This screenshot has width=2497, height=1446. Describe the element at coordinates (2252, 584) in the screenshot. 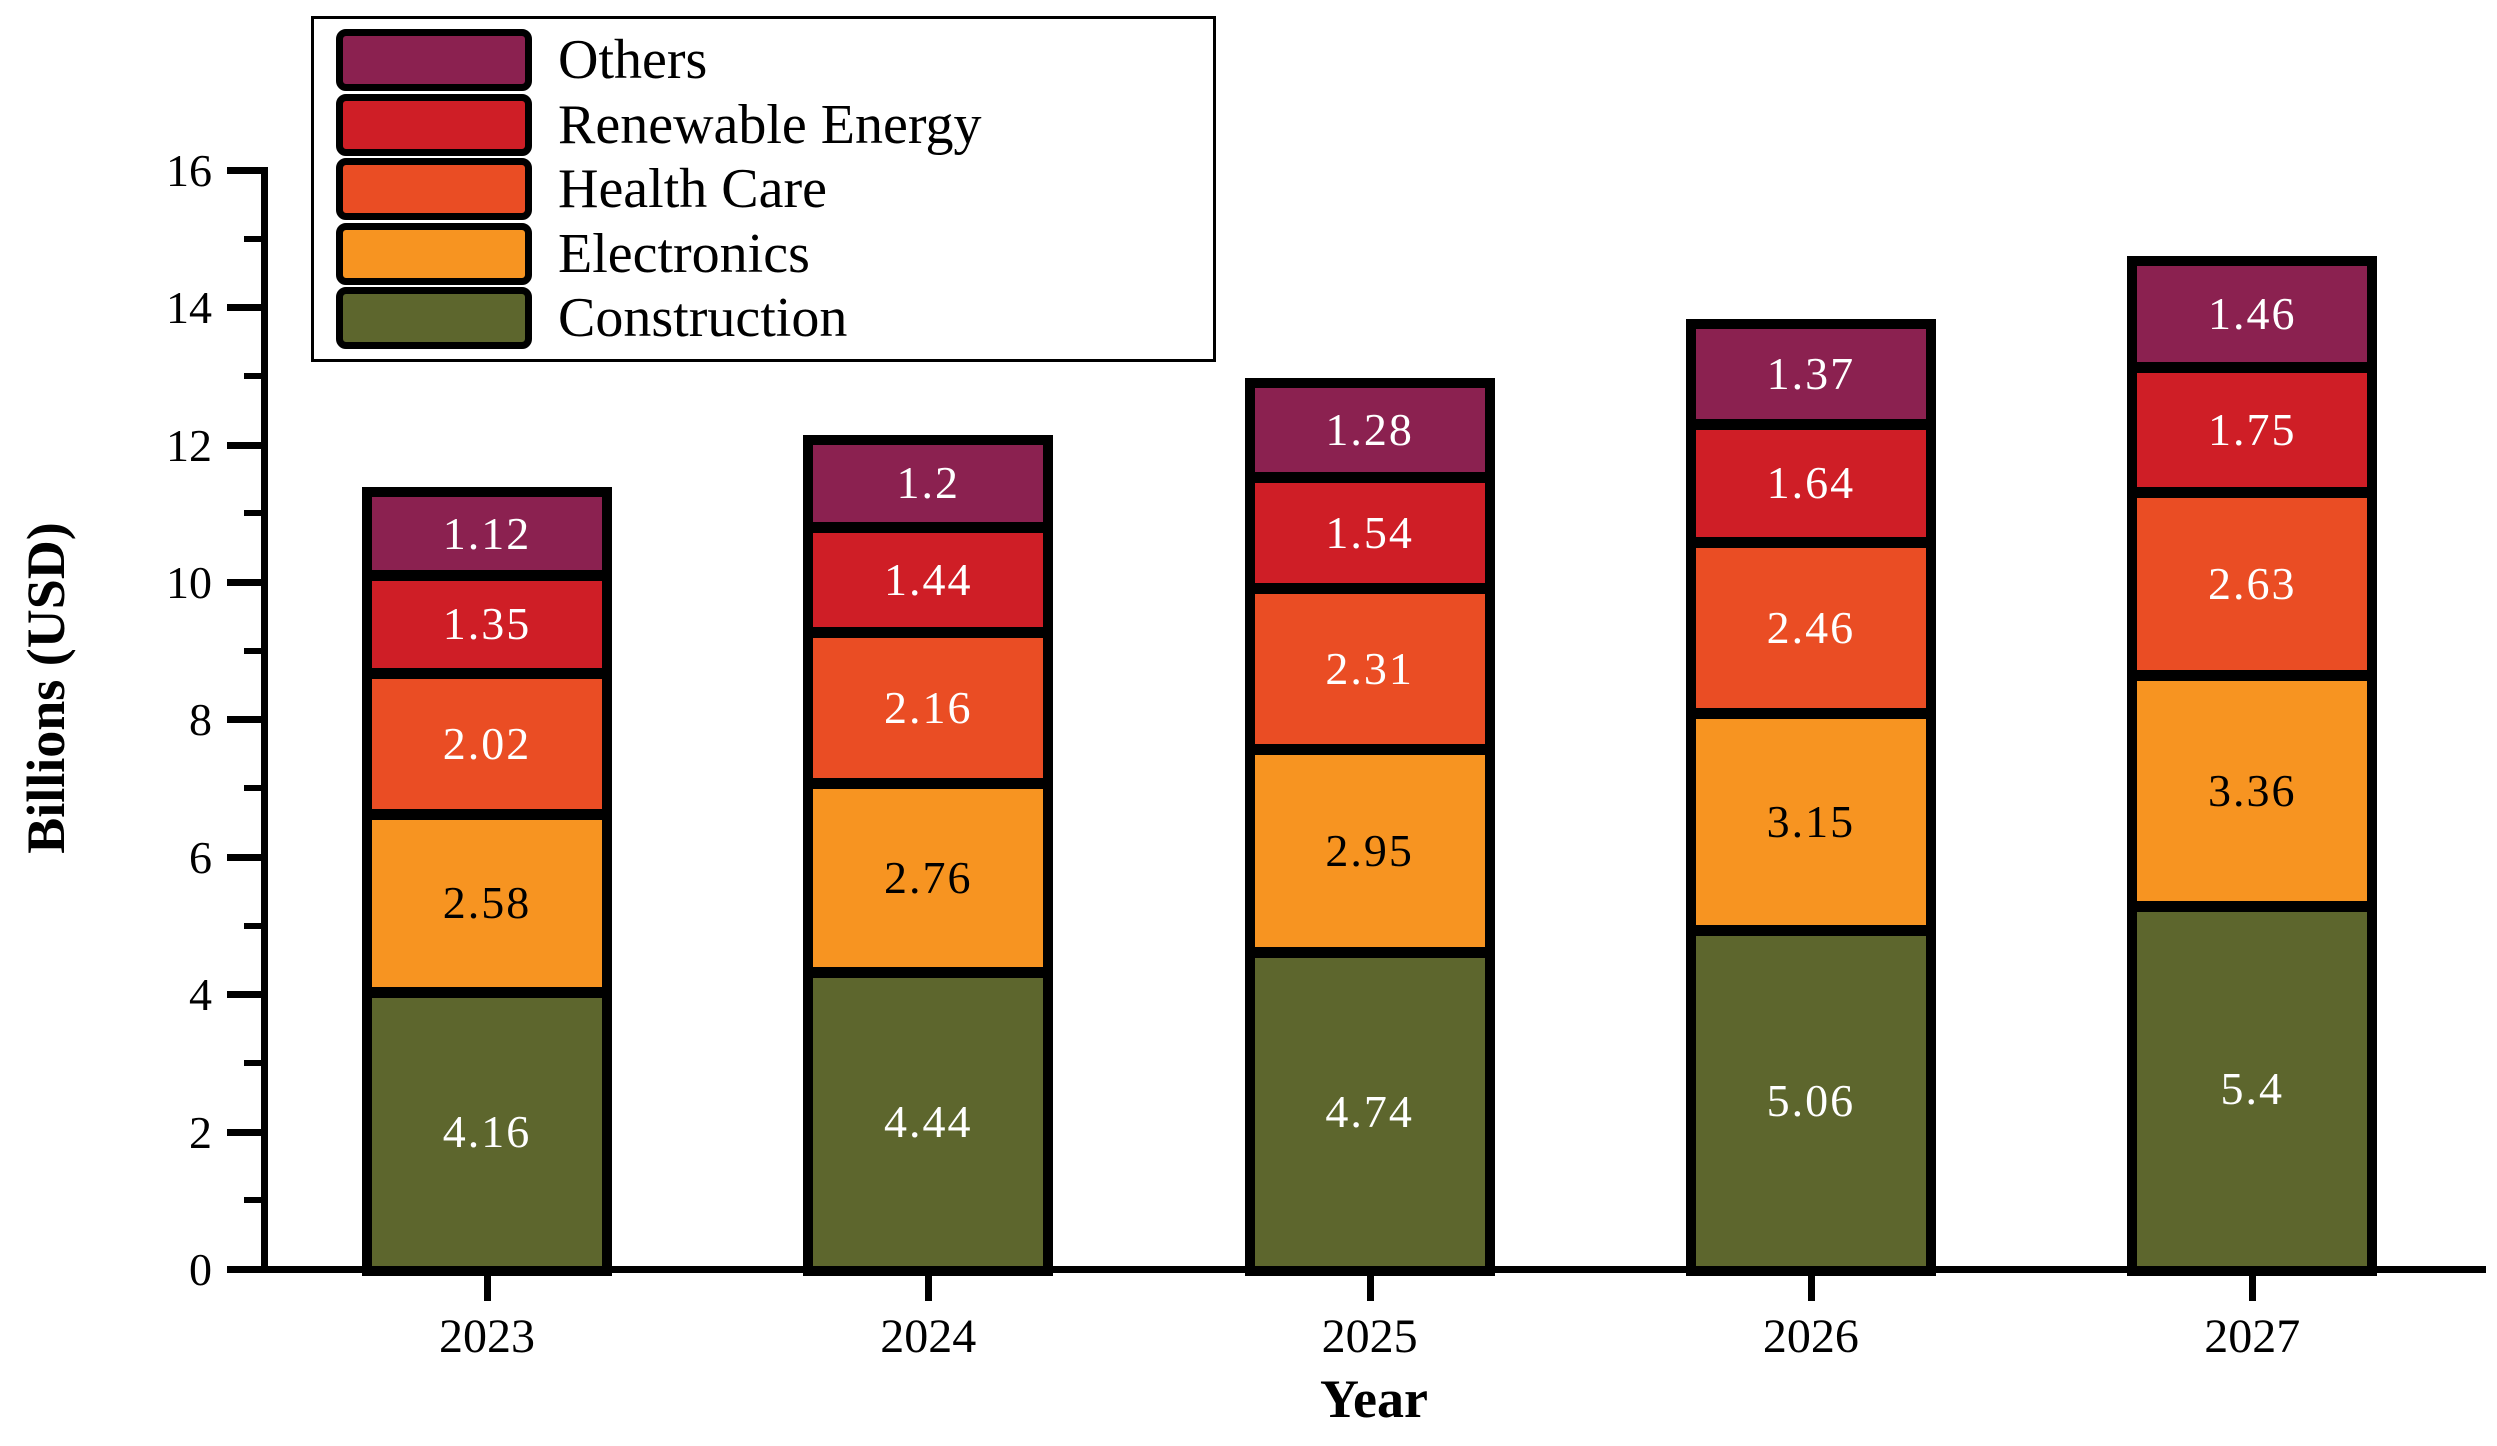

I see `bar-value-label: 2.63` at that location.